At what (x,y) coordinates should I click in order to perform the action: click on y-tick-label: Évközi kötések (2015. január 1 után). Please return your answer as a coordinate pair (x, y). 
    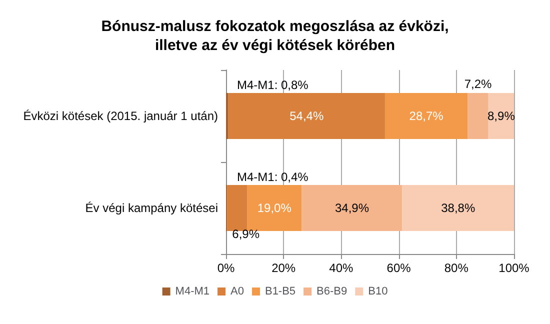
    Looking at the image, I should click on (120, 116).